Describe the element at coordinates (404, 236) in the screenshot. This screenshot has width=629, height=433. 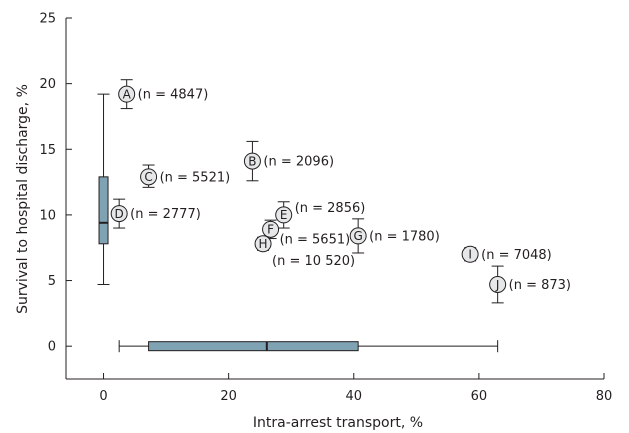
I see `point-n-label: (n = 1780)` at that location.